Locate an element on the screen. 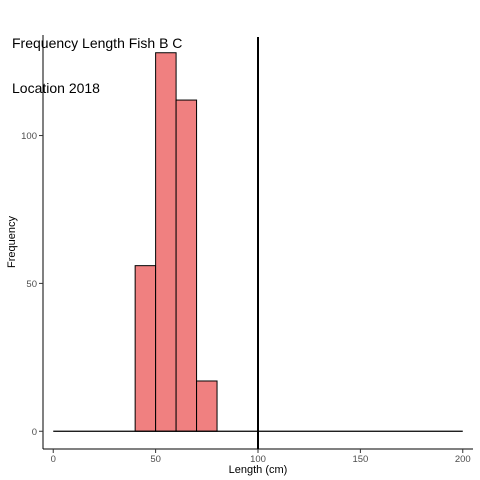 The height and width of the screenshot is (480, 480). chart-title-line-2: Location 2018 is located at coordinates (56, 88).